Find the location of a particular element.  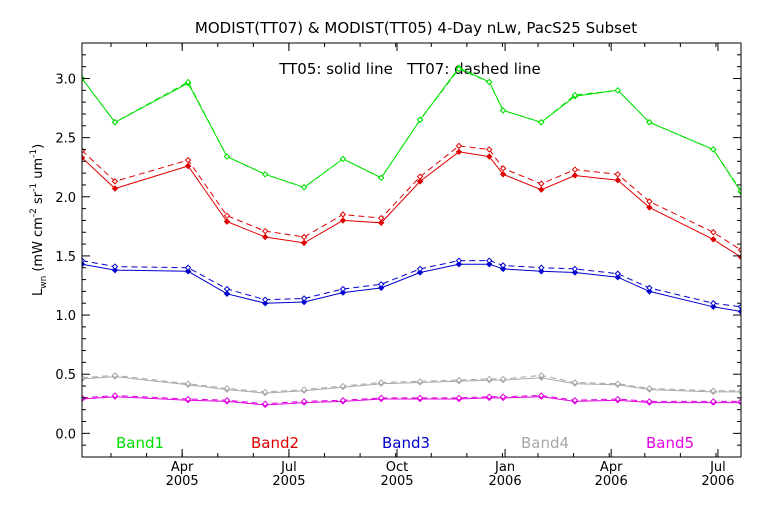

x-tick-year: 2005 is located at coordinates (288, 481).